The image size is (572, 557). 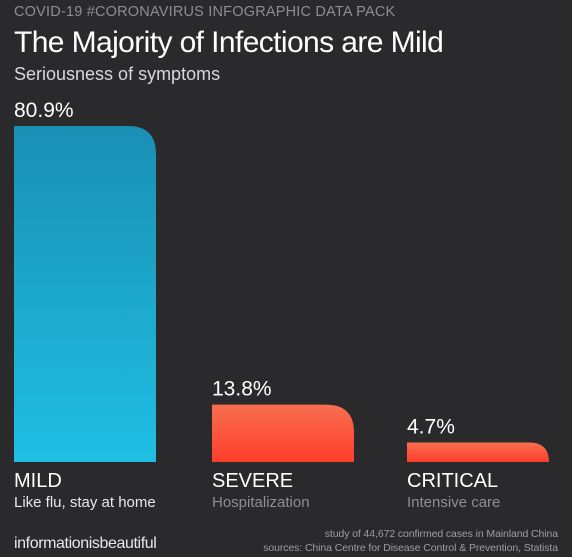 What do you see at coordinates (478, 452) in the screenshot?
I see `bar-critical` at bounding box center [478, 452].